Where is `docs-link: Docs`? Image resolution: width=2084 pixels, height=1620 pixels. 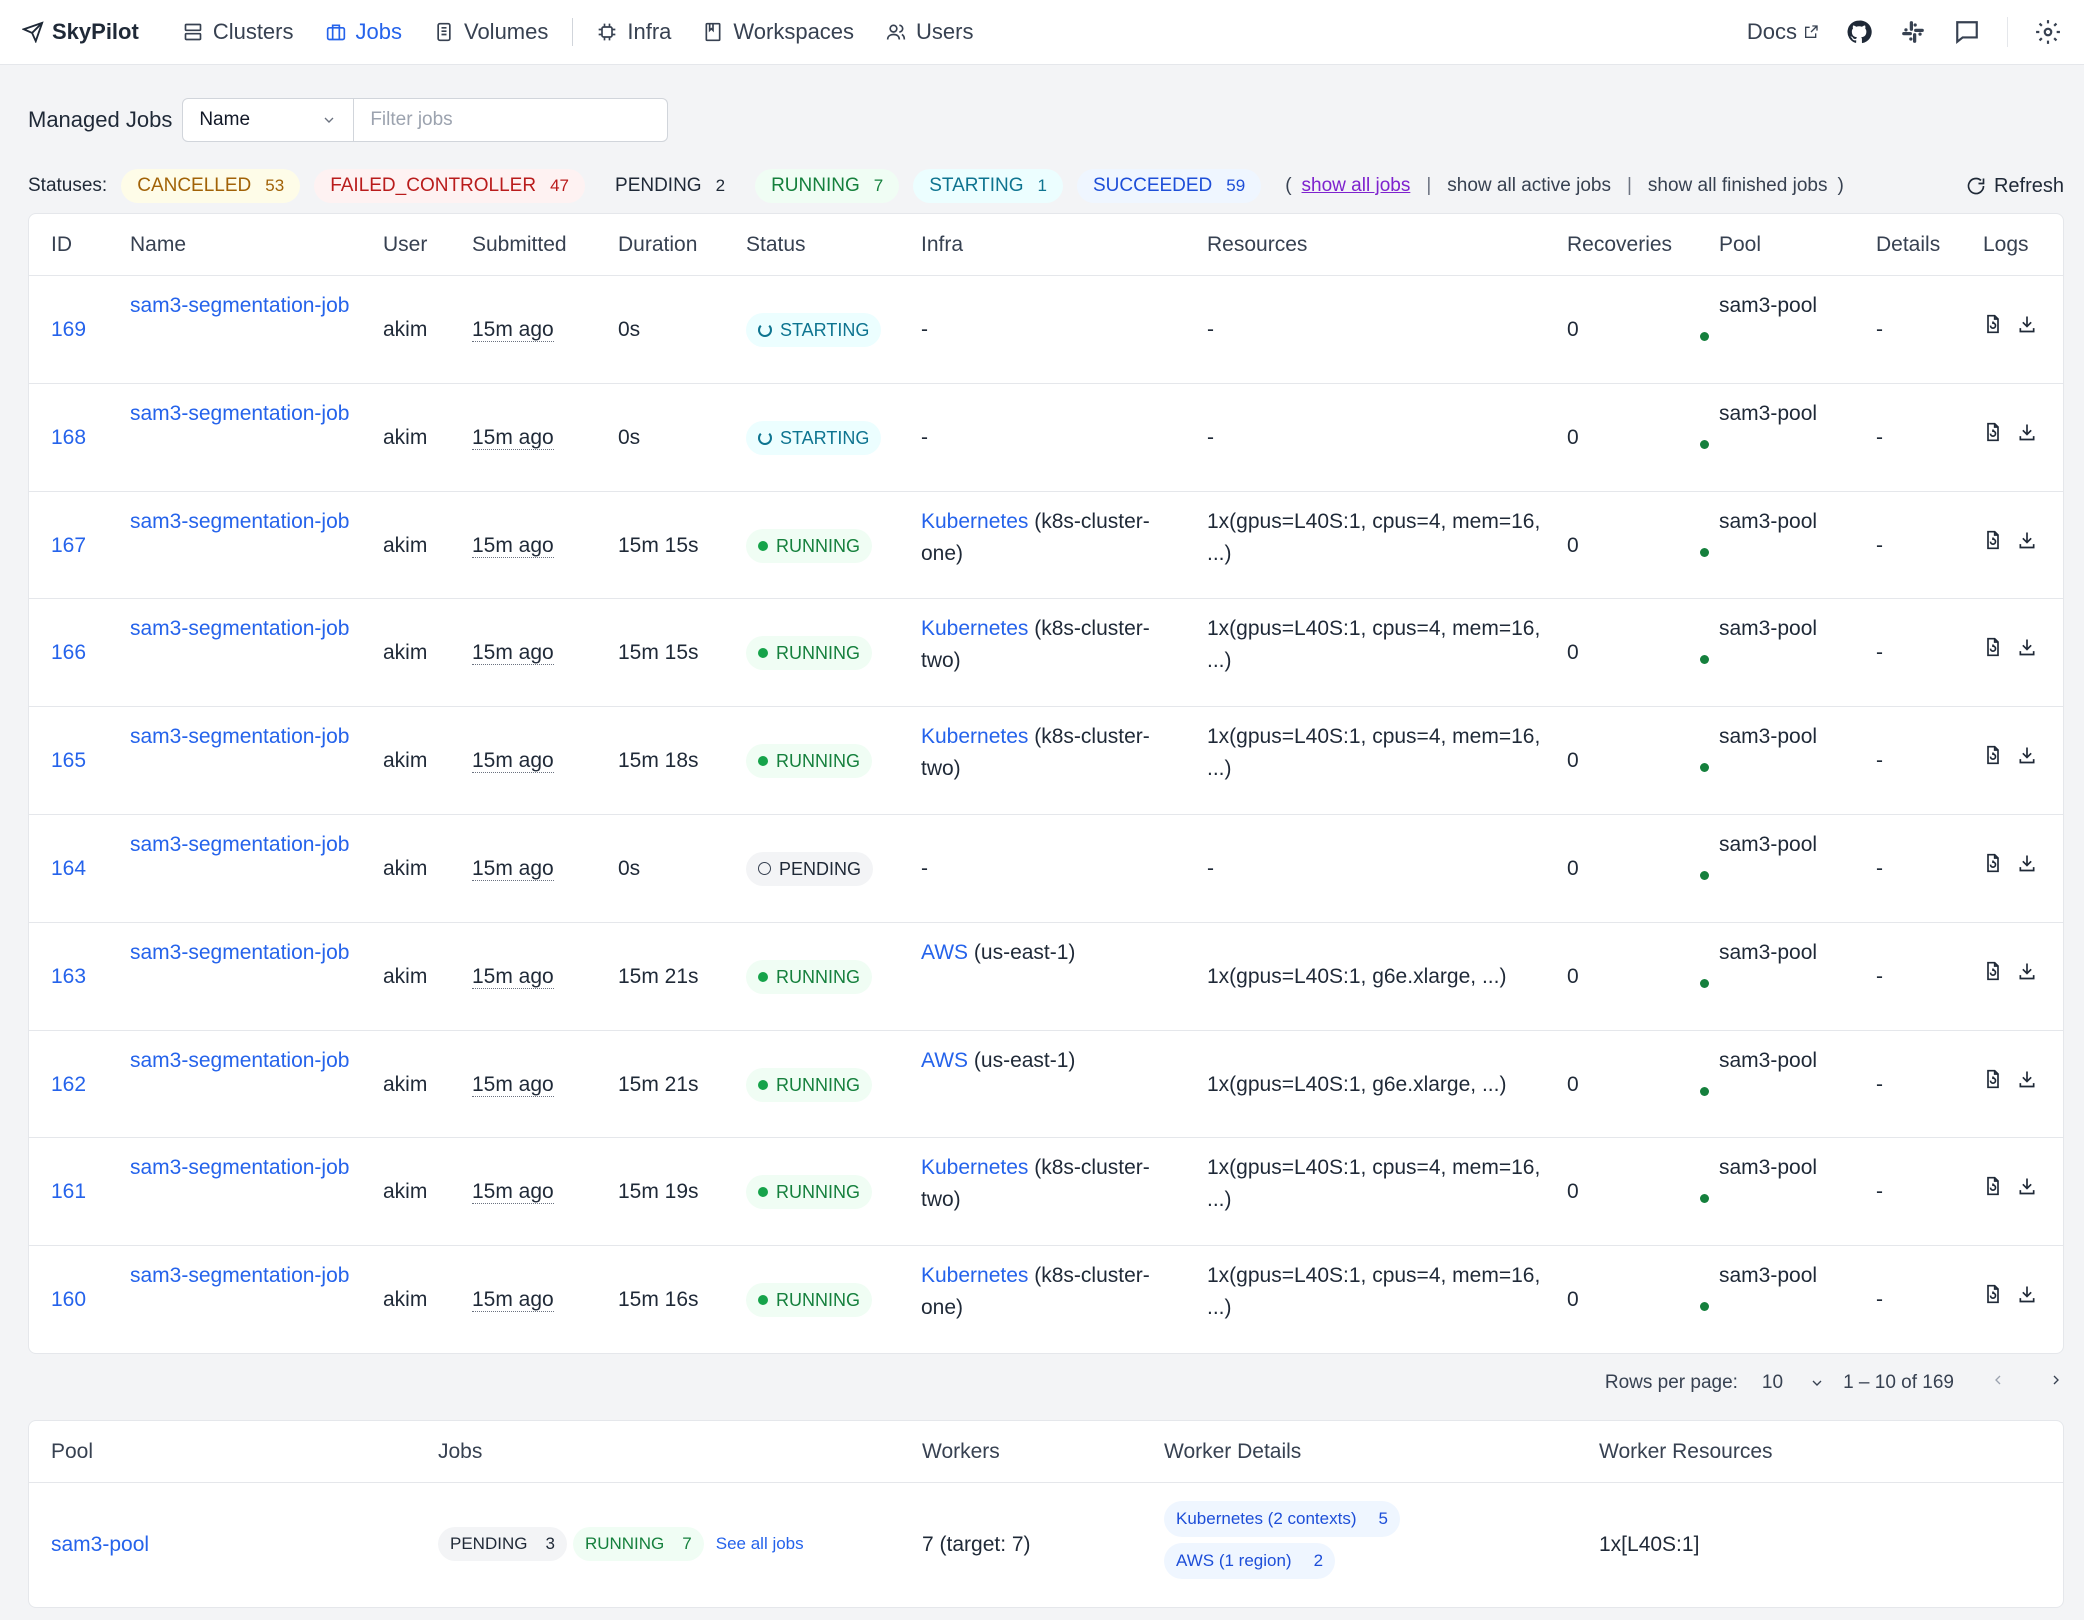 docs-link: Docs is located at coordinates (1783, 32).